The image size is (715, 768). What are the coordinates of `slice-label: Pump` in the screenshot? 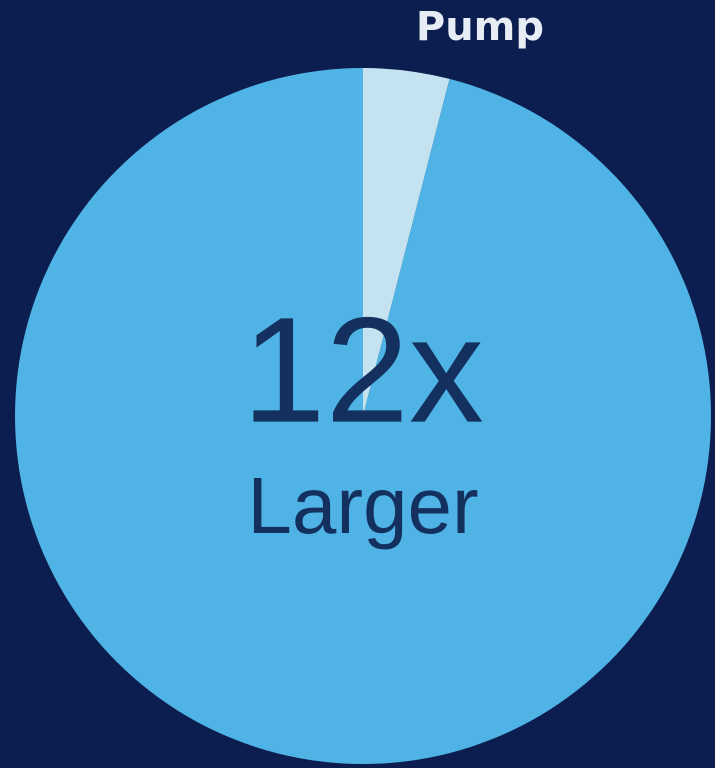 It's located at (480, 27).